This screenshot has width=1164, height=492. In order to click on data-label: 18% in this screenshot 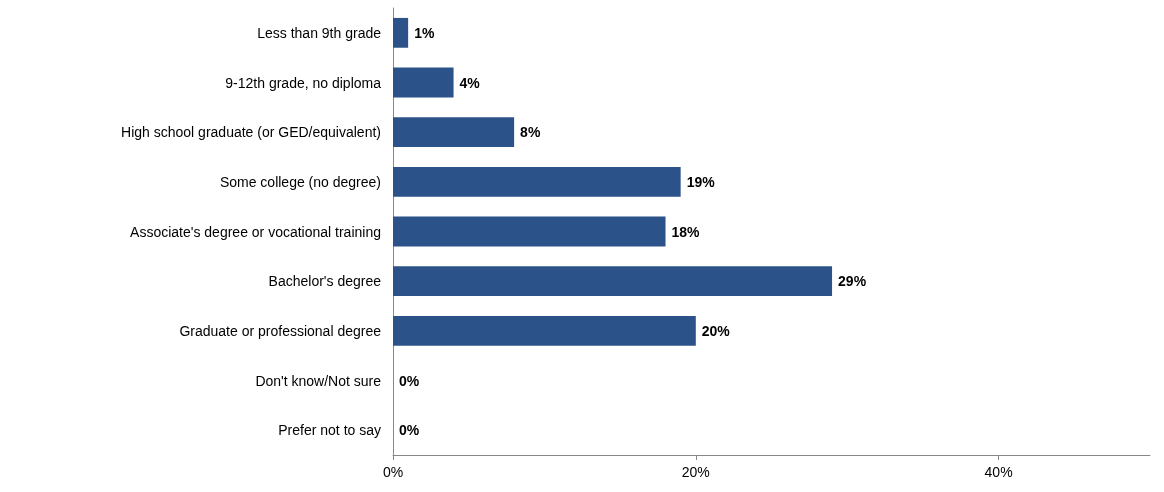, I will do `click(686, 231)`.